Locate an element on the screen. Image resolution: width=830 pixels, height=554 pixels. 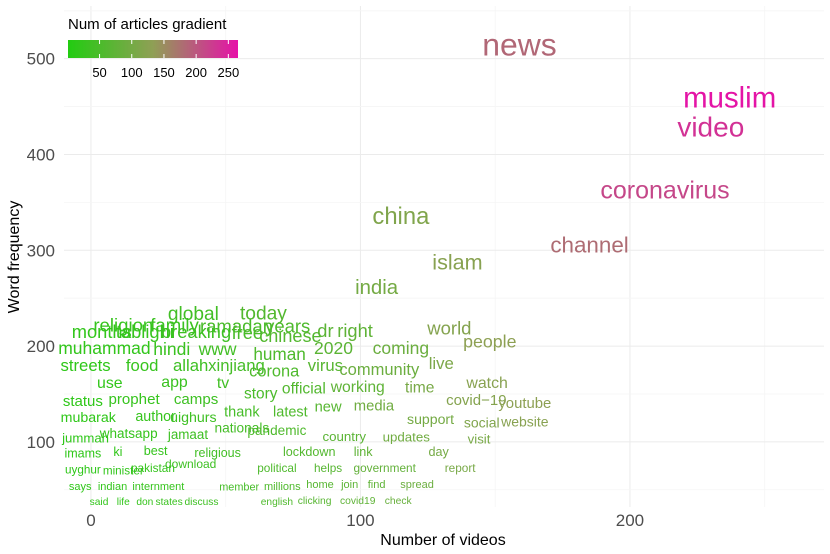
word-label: minister is located at coordinates (123, 471).